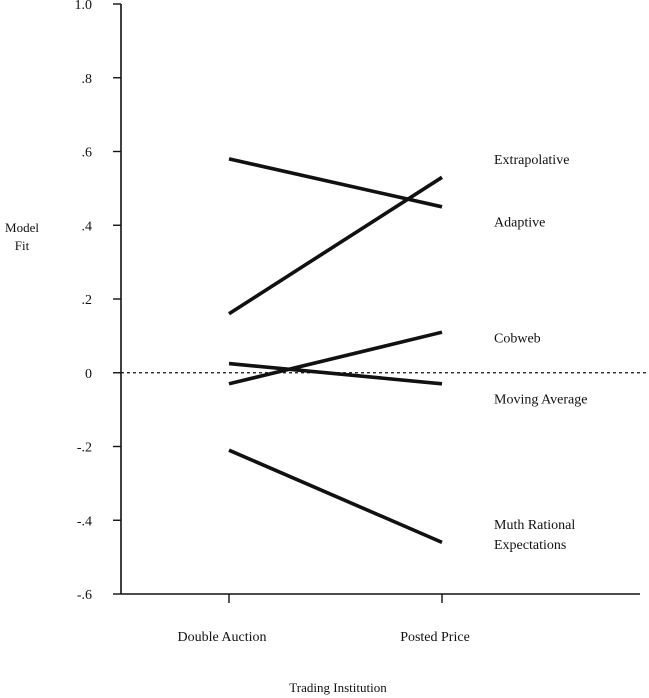  I want to click on y-tick-label: 1.0, so click(84, 6).